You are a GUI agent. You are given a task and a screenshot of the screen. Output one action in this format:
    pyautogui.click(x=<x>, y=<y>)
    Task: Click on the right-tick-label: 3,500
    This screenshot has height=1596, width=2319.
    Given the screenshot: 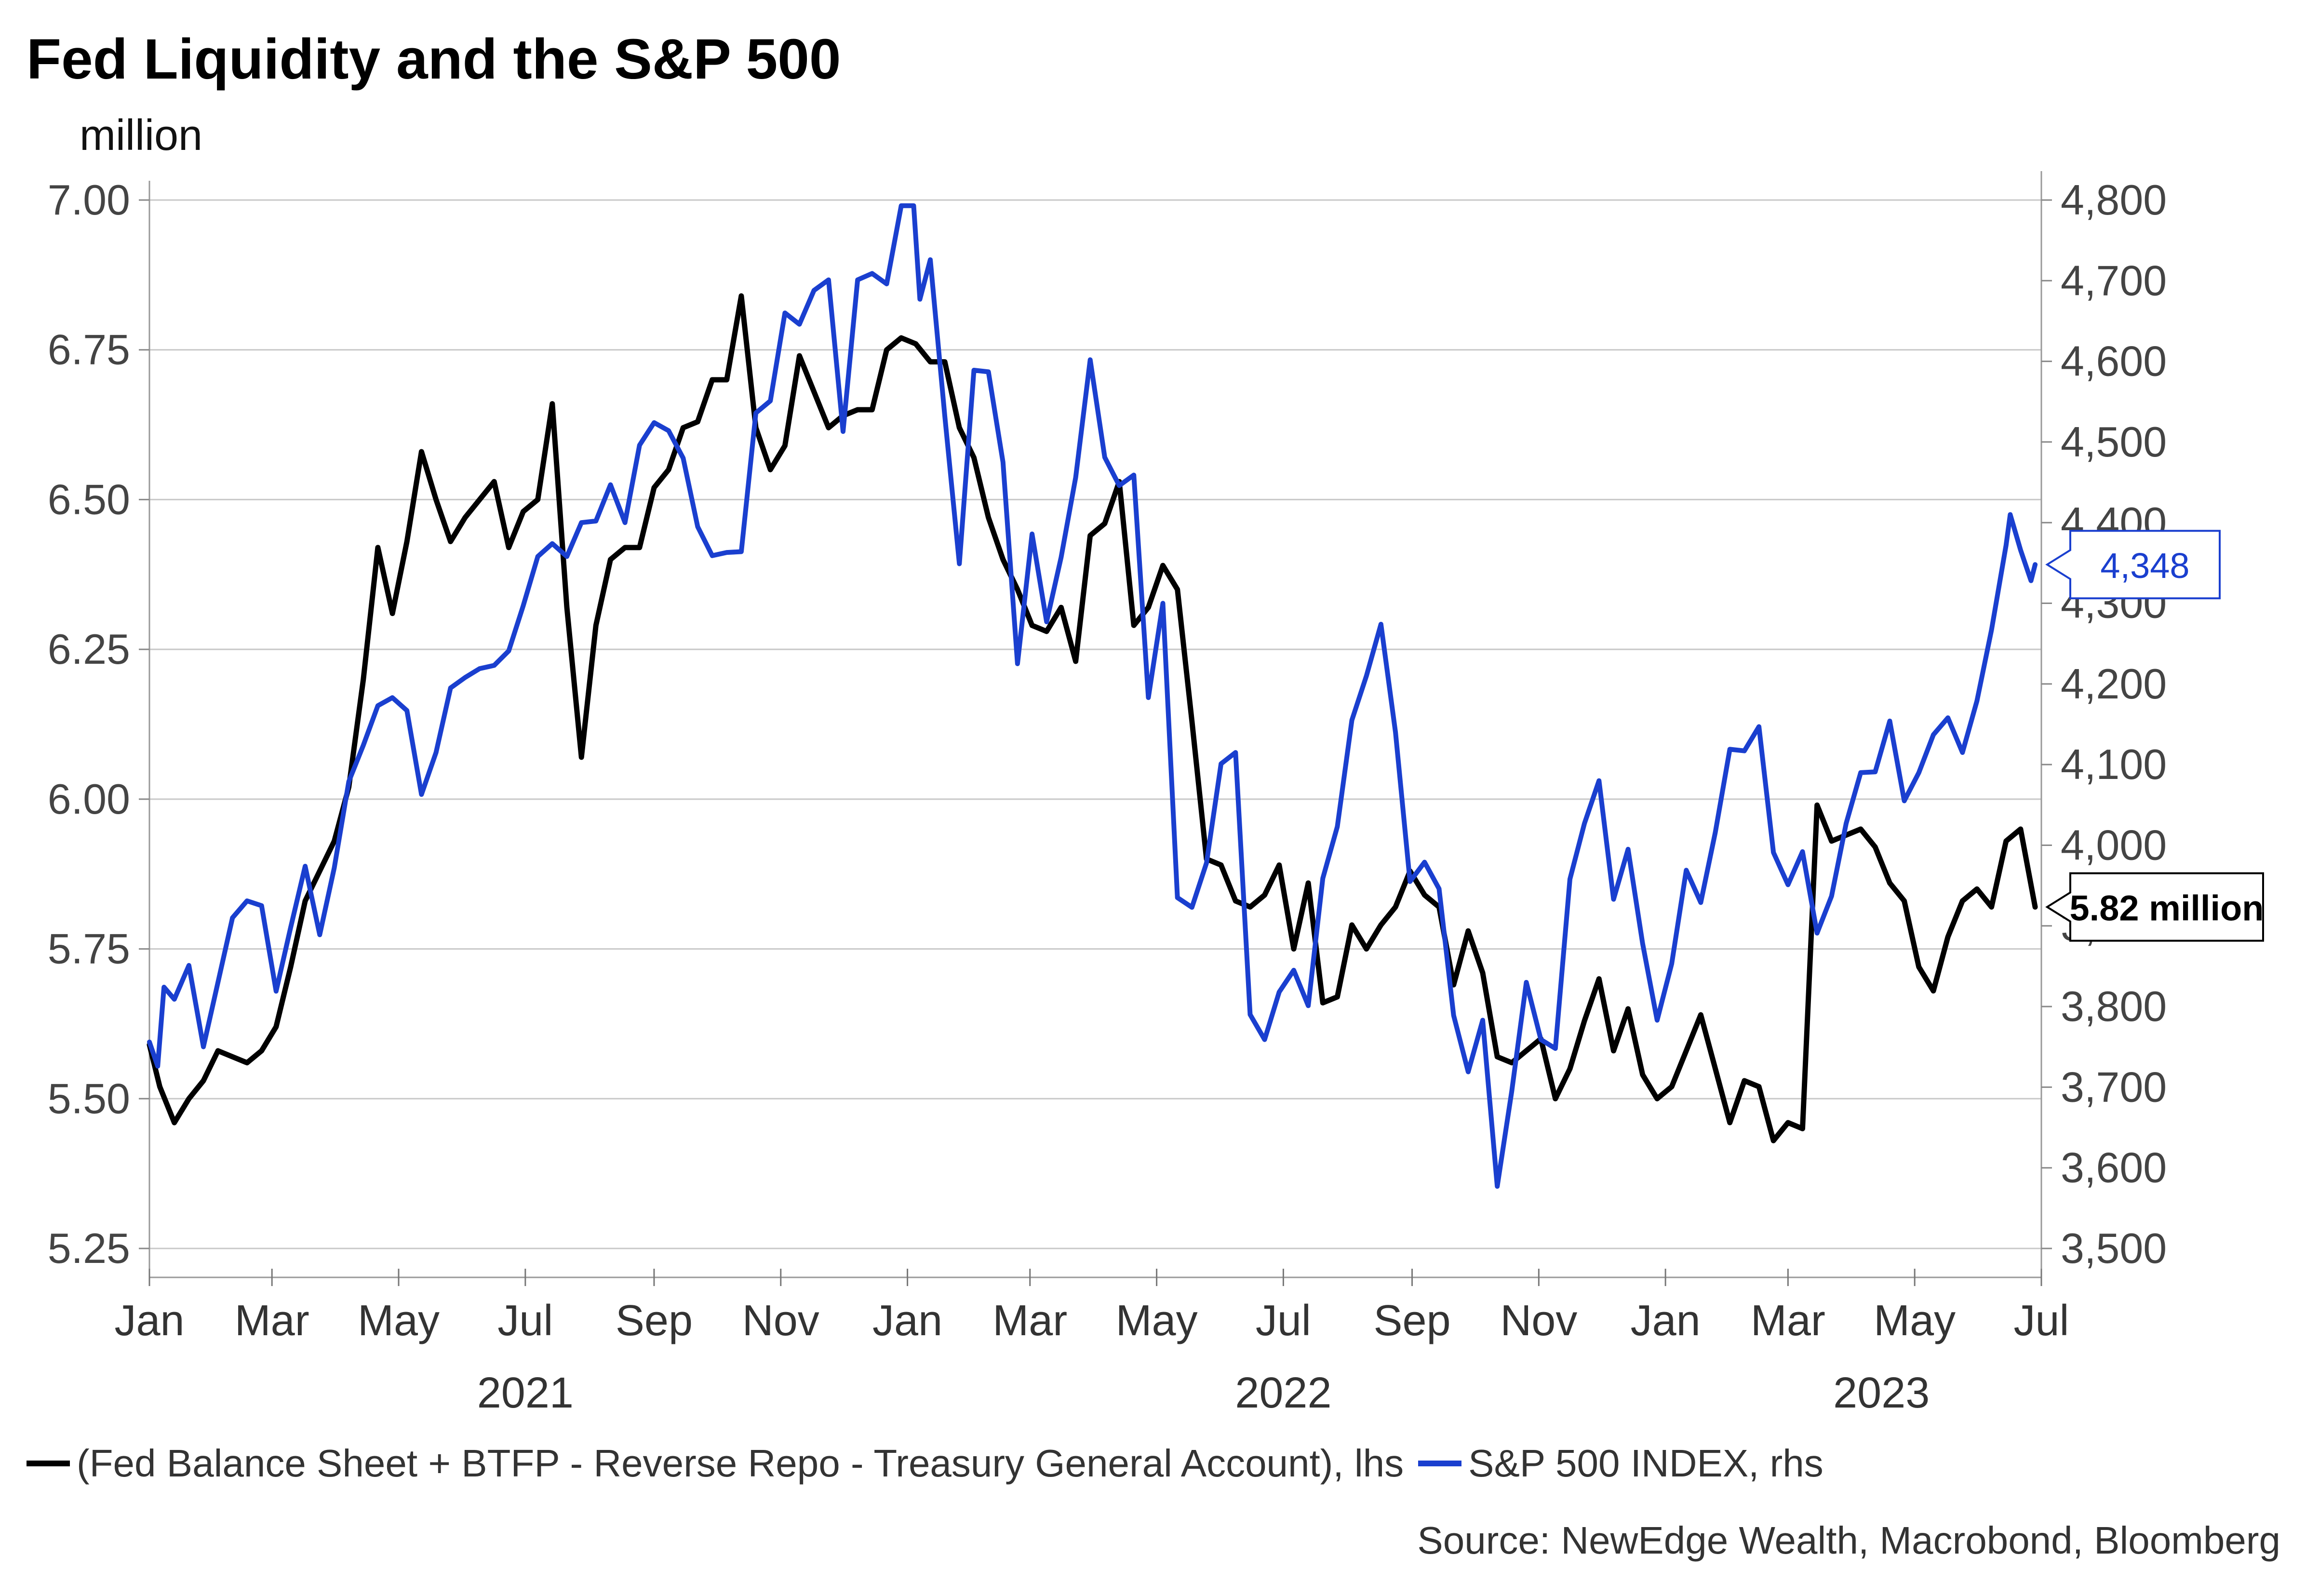 What is the action you would take?
    pyautogui.click(x=2114, y=1248)
    